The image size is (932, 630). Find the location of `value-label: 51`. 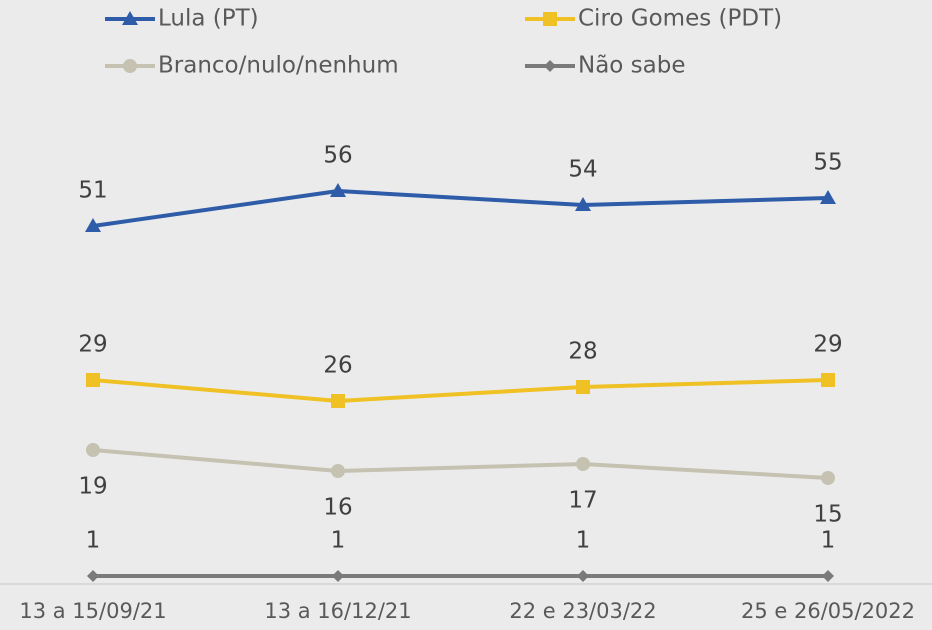

value-label: 51 is located at coordinates (92, 191).